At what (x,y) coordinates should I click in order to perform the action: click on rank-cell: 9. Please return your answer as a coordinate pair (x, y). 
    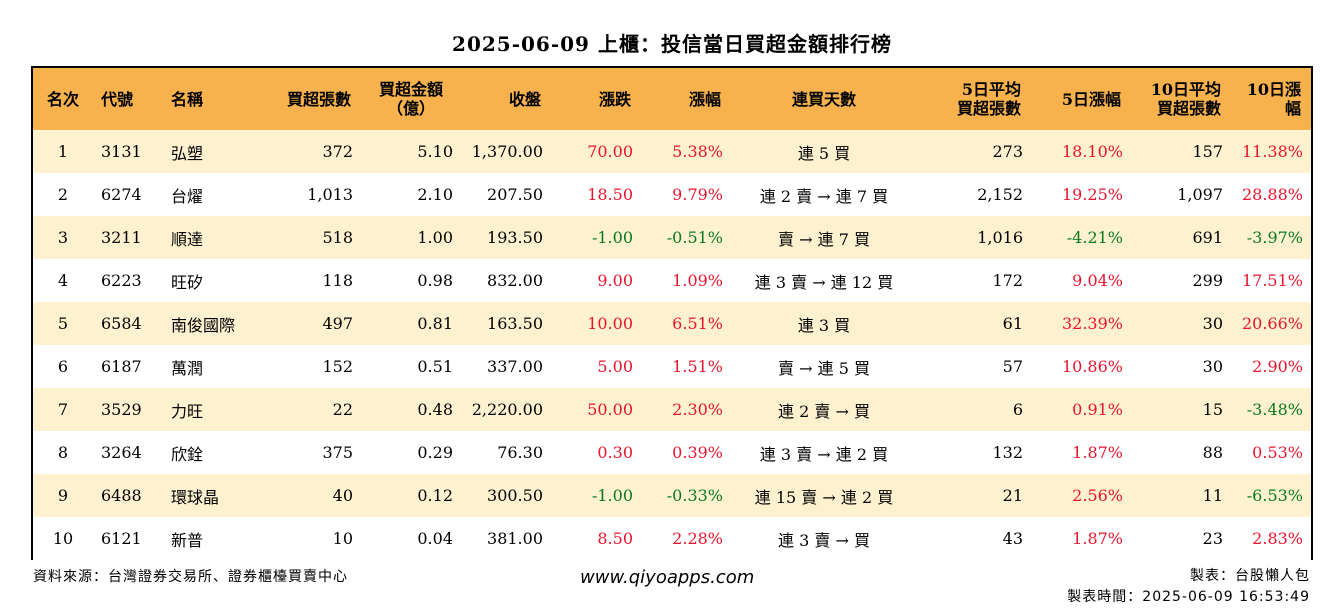
    Looking at the image, I should click on (63, 495).